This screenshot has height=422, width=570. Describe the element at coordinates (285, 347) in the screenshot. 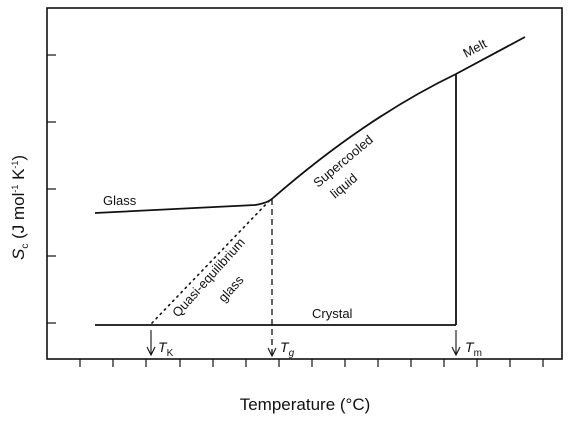

I see `tg-symbol: T` at that location.